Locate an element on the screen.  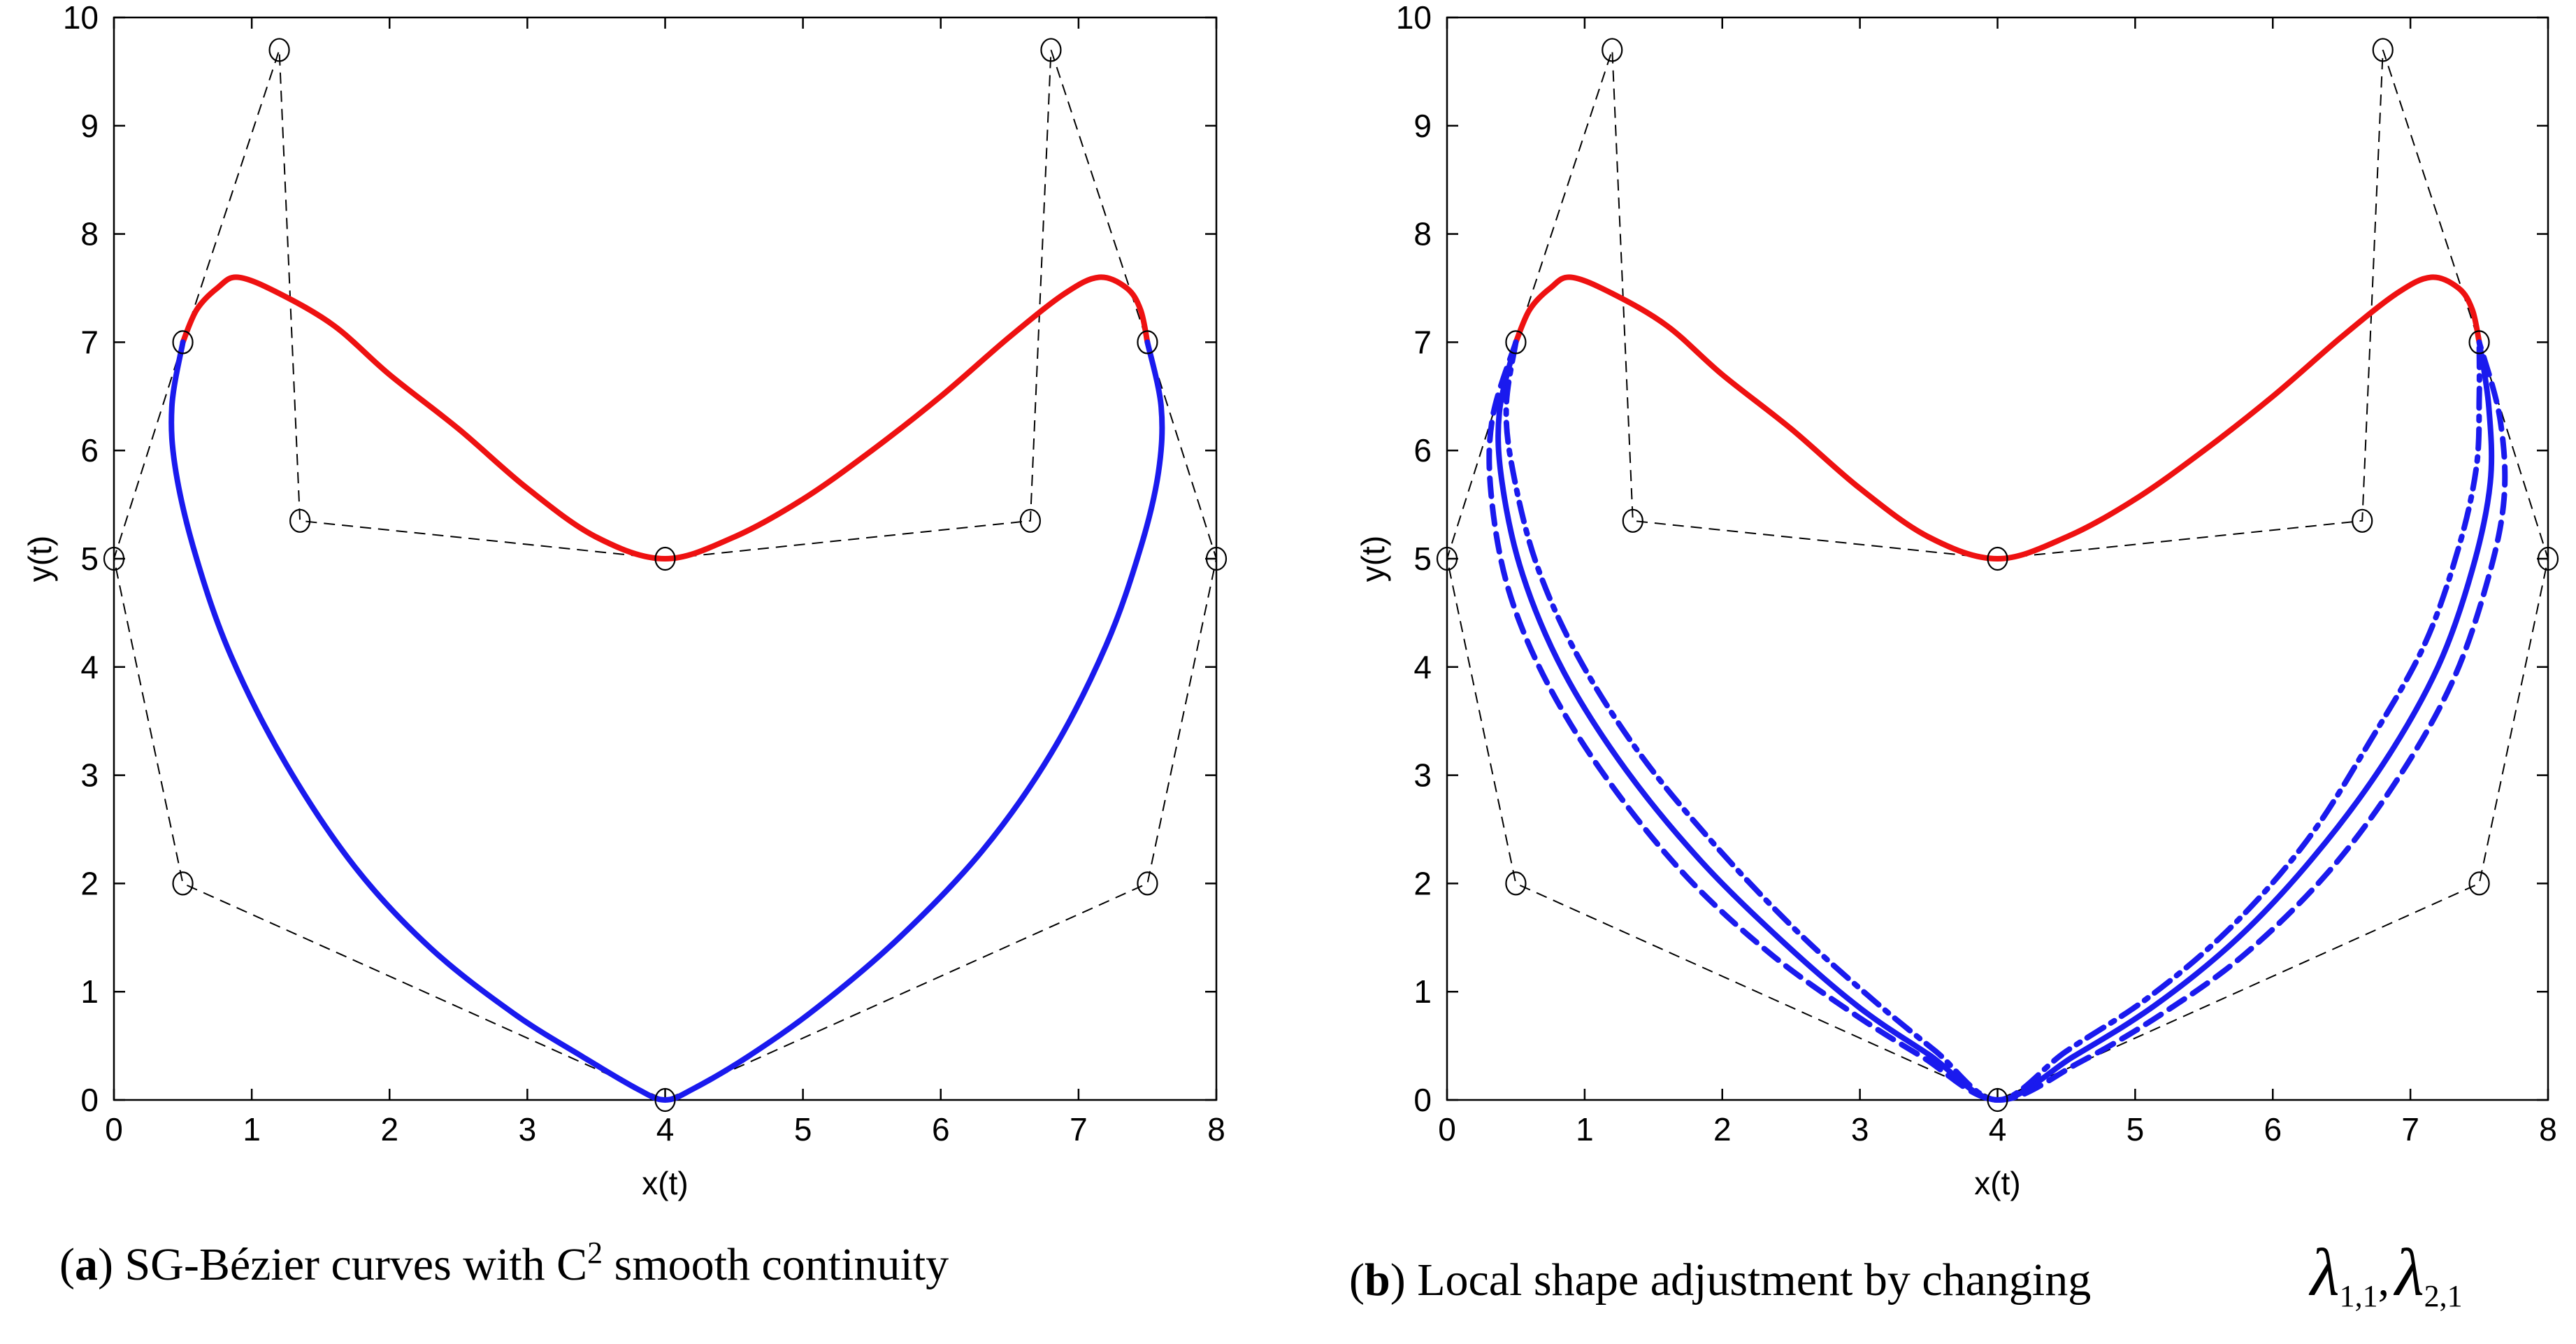
y-tick-label-a: 7 is located at coordinates (89, 342).